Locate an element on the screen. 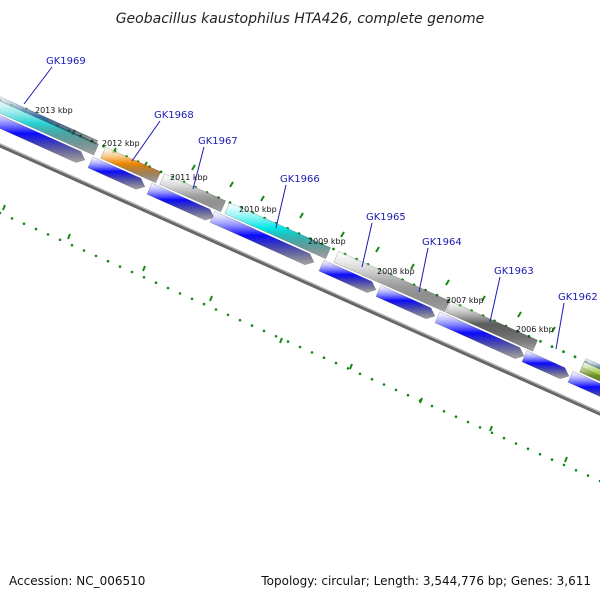 The image size is (600, 600). gene-label: GK1967 is located at coordinates (218, 141).